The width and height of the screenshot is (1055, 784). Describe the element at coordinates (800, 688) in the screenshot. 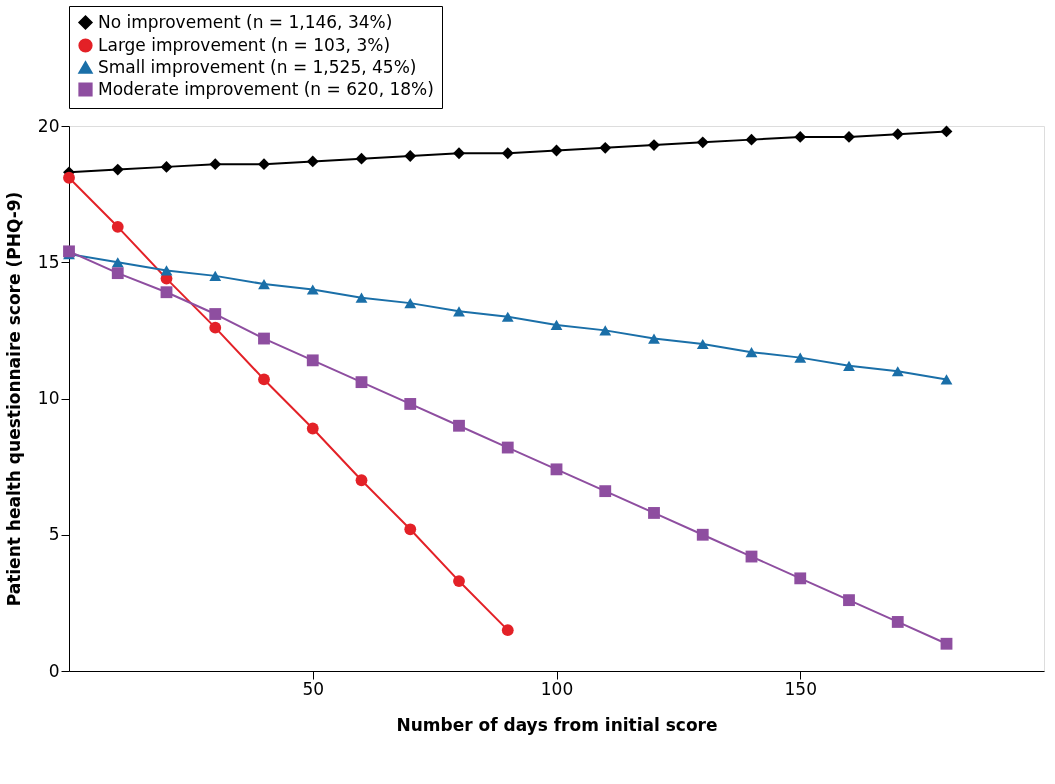

I see `x-tick-label: 150` at that location.